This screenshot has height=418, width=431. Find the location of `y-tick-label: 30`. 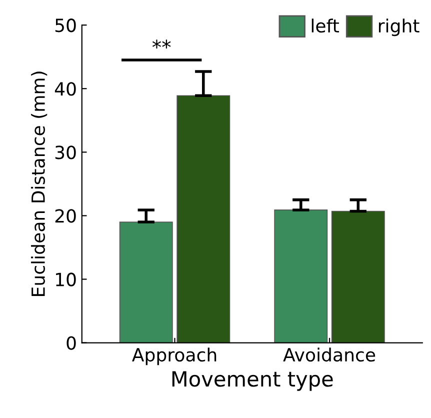

y-tick-label: 30 is located at coordinates (65, 153).